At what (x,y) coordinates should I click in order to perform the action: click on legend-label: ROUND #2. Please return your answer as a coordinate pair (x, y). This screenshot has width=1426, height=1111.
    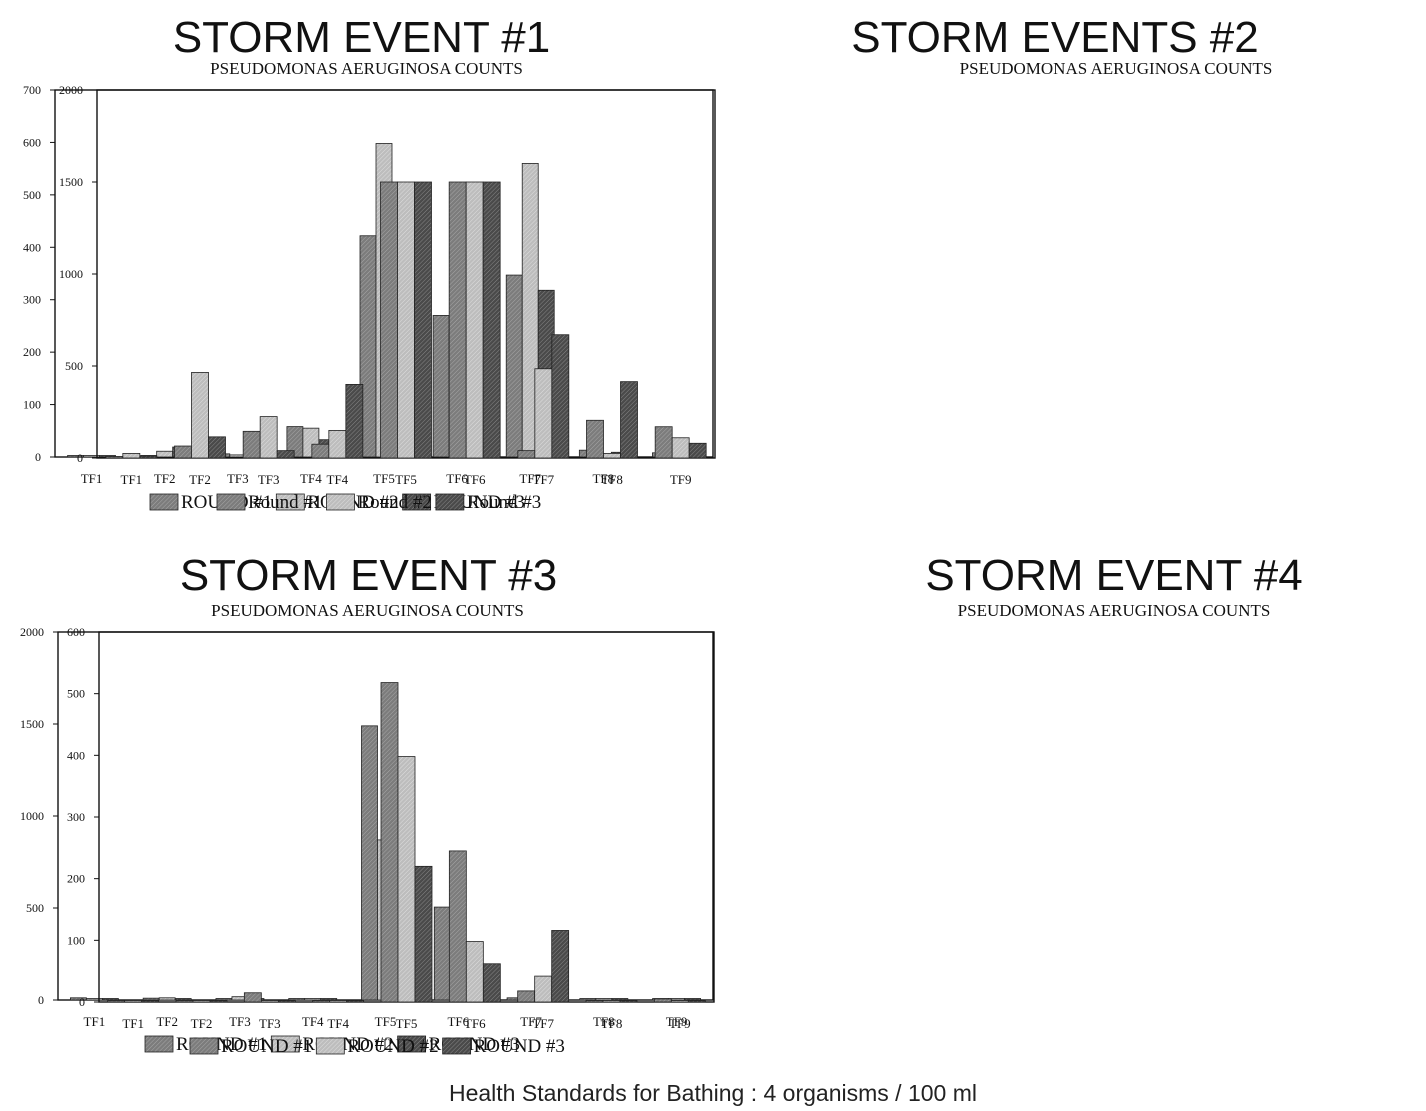
    Looking at the image, I should click on (392, 1046).